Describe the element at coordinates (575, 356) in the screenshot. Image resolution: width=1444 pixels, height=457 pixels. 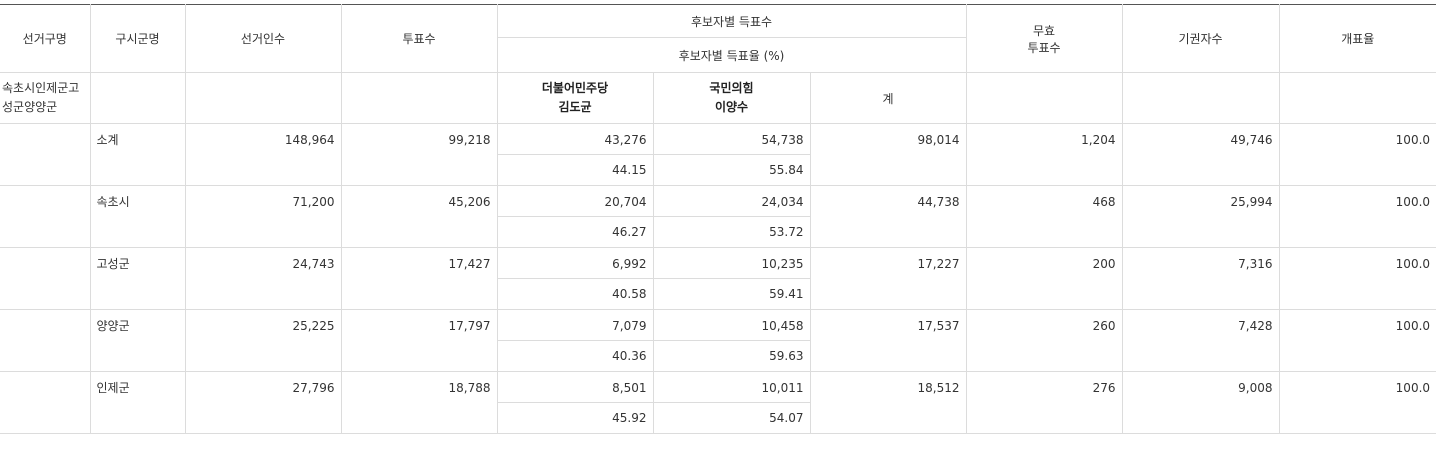
I see `candidate-1-rate: 40.36` at that location.